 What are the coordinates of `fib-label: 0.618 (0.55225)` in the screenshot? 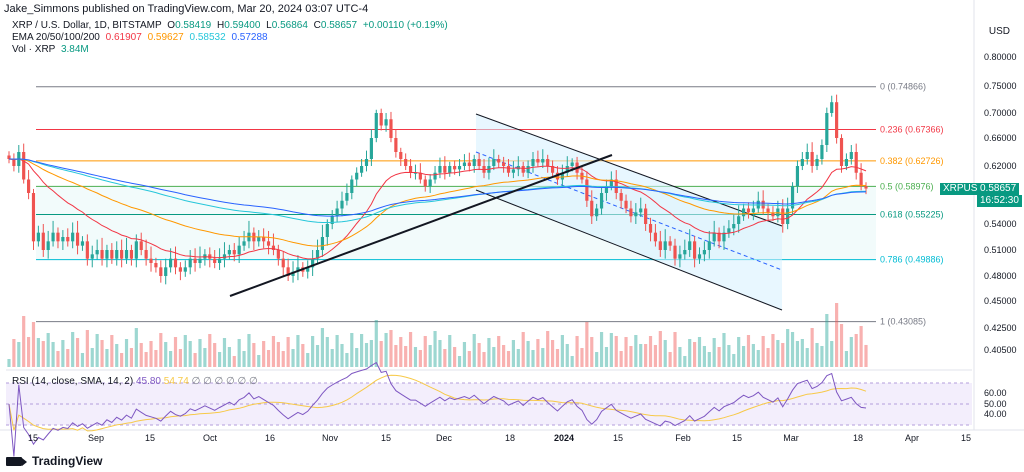 It's located at (912, 215).